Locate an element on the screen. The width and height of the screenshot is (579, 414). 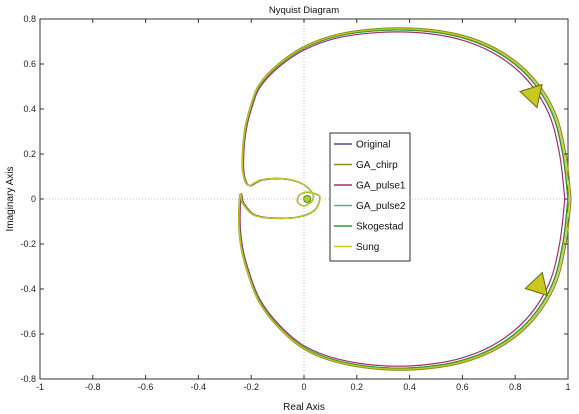
x-tick-label: -0.2 is located at coordinates (251, 387).